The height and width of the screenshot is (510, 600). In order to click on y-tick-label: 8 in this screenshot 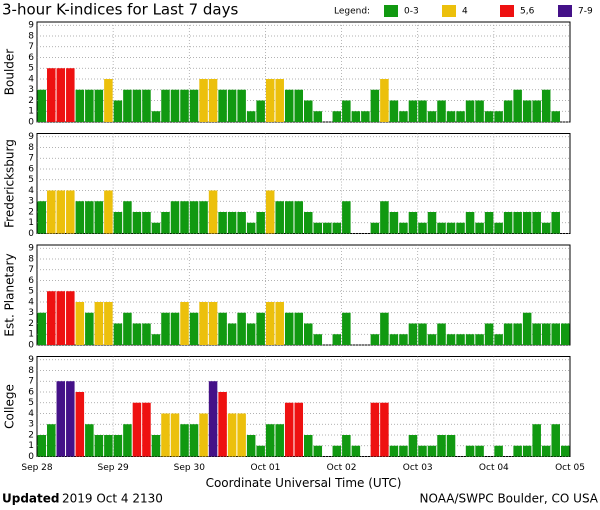, I will do `click(31, 259)`.